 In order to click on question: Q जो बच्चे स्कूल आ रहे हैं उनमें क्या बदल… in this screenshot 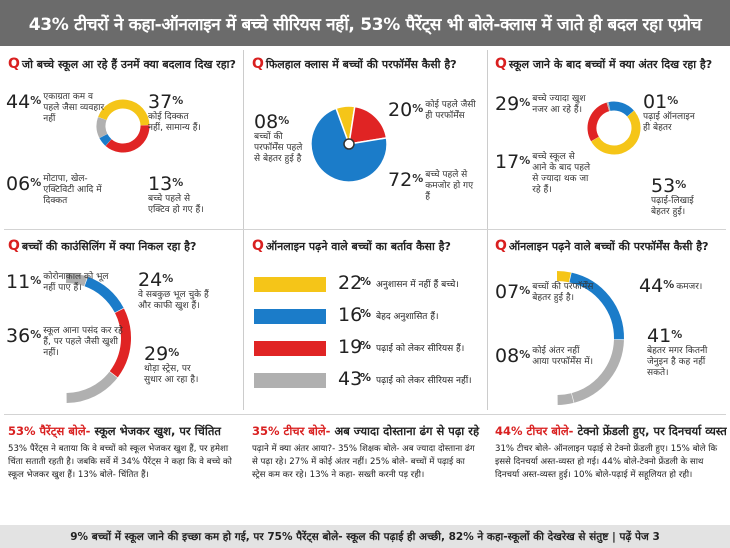, I will do `click(122, 64)`.